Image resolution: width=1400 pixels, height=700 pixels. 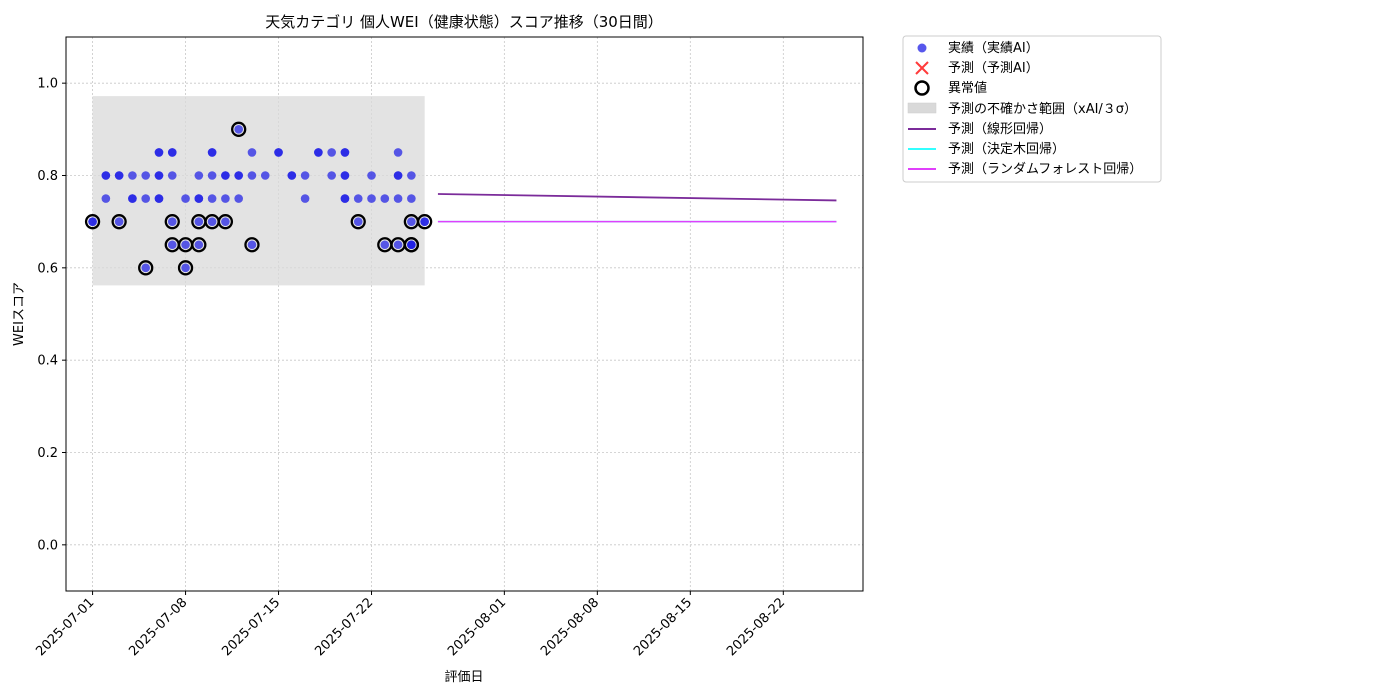 I want to click on legend-box, so click(x=1032, y=109).